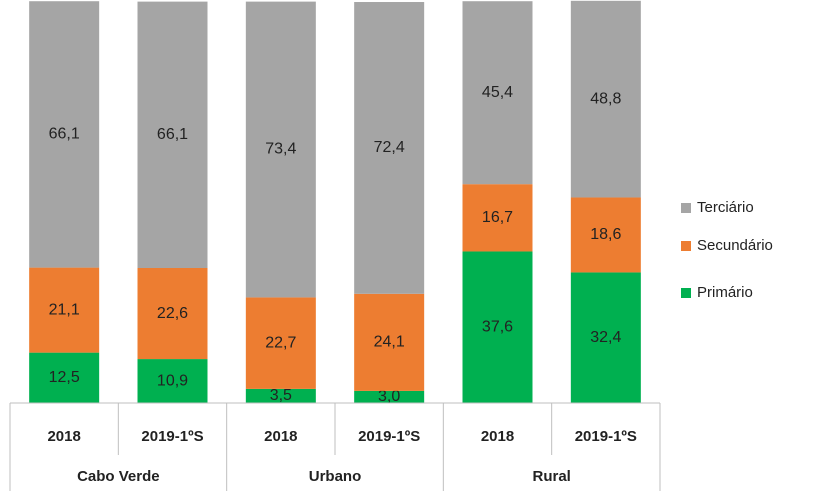 The height and width of the screenshot is (491, 825). I want to click on data-label: 73,4, so click(280, 149).